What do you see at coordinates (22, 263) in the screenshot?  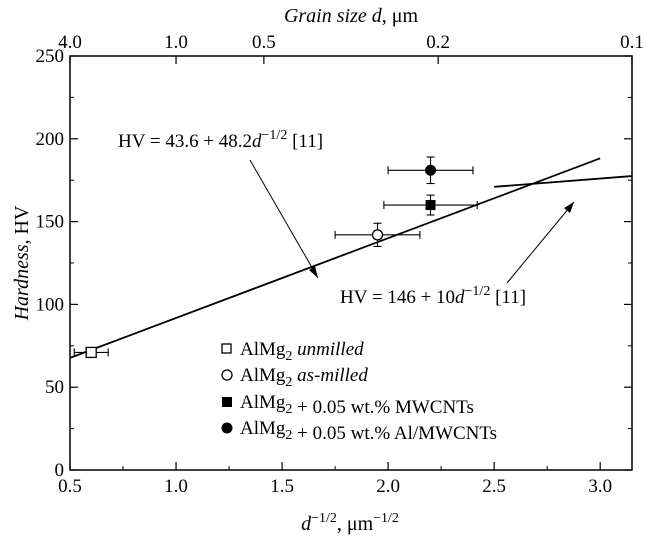 I see `y-axis-title: Hardness, HV` at bounding box center [22, 263].